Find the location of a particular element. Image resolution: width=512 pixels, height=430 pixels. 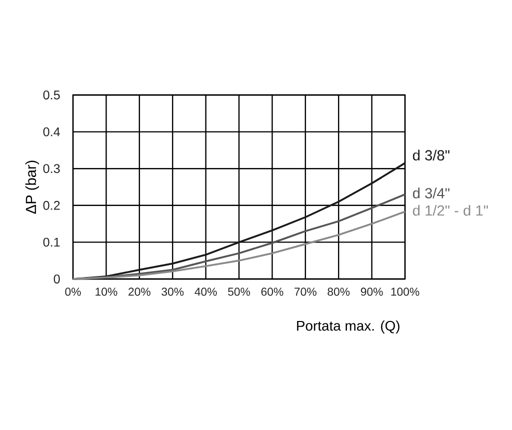

series-label: d 3/8" is located at coordinates (431, 155).